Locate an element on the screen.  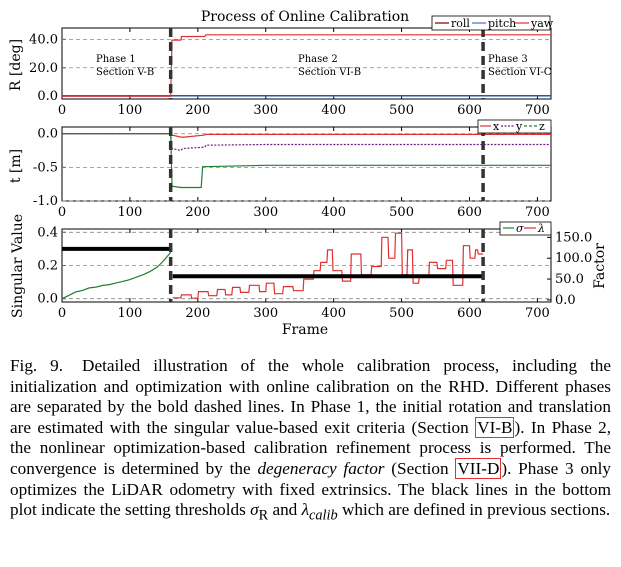
phase-3-section: Section VI-C is located at coordinates (520, 72).